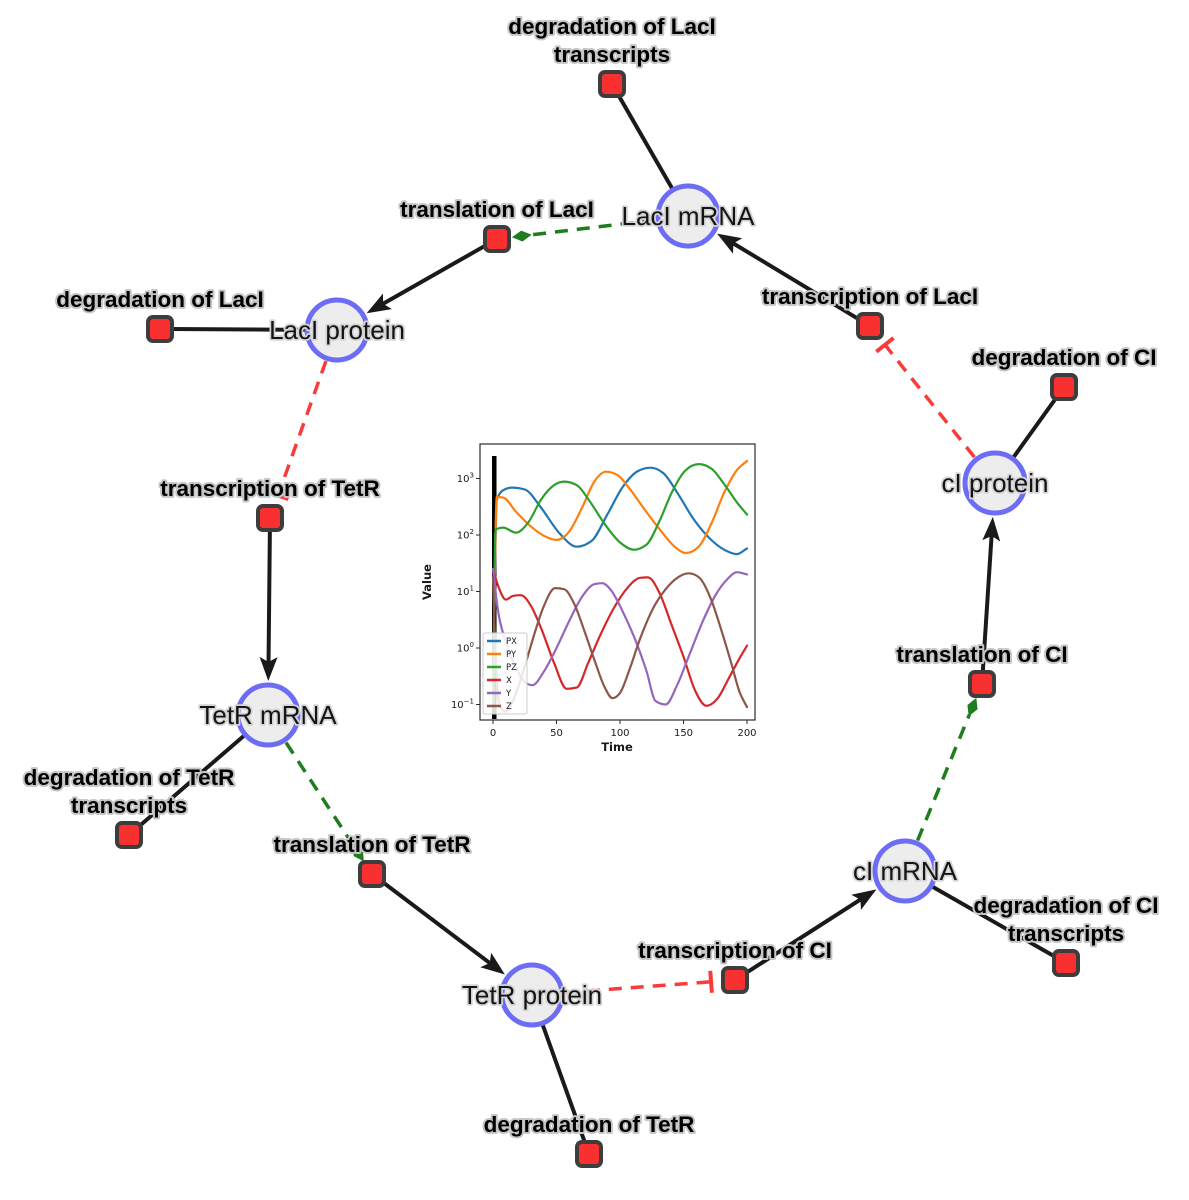  Describe the element at coordinates (509, 707) in the screenshot. I see `legend-label-Z: Z` at that location.